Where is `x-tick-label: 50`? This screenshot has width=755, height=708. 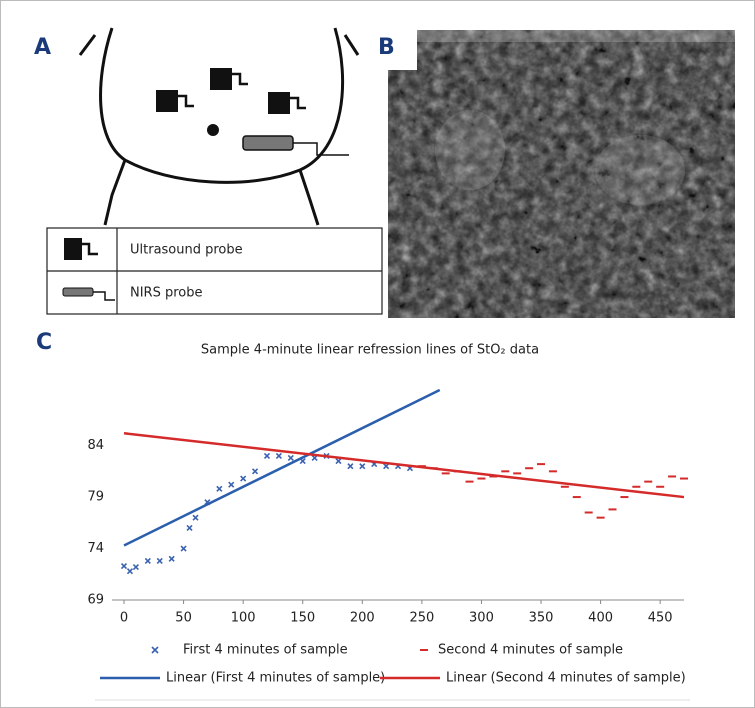 x-tick-label: 50 is located at coordinates (183, 618).